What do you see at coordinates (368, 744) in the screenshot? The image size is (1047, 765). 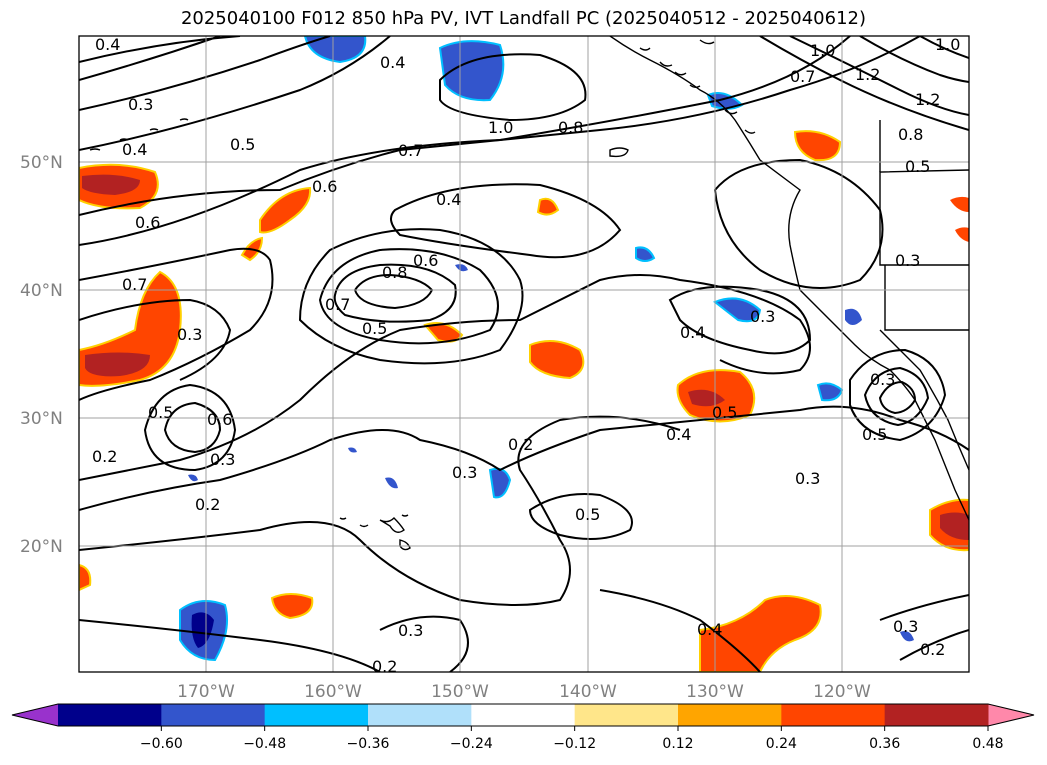 I see `colorbar-tick-label: −0.36` at bounding box center [368, 744].